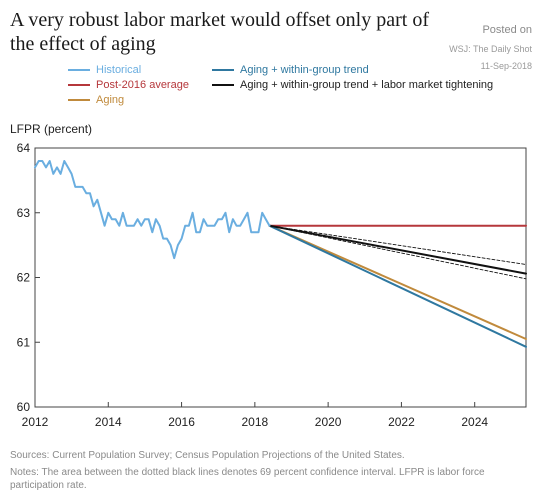 The image size is (540, 500). Describe the element at coordinates (142, 85) in the screenshot. I see `legend-label-post2016: Post-2016 average` at that location.